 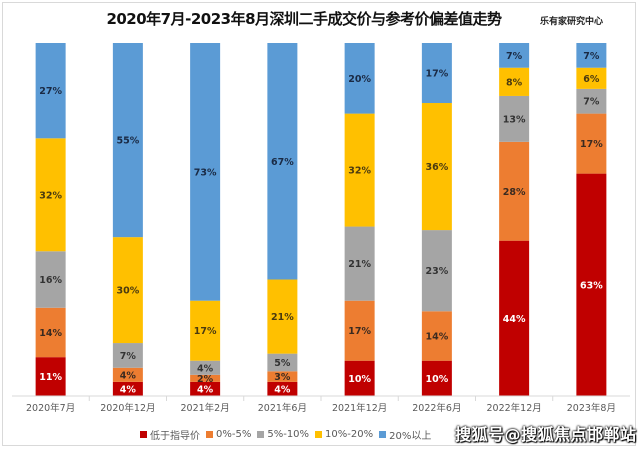 I want to click on x-tick-label: 2020年7月, so click(x=50, y=408).